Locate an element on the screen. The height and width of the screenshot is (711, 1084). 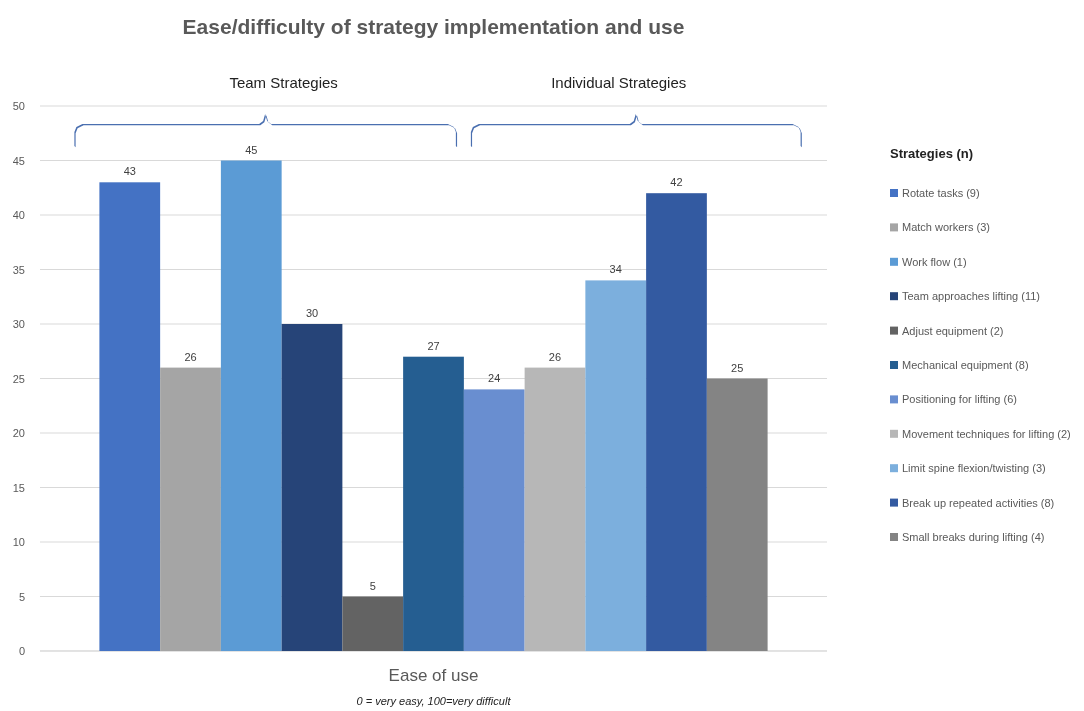
text: 0 = very easy, 100=very difficult is located at coordinates (434, 701).